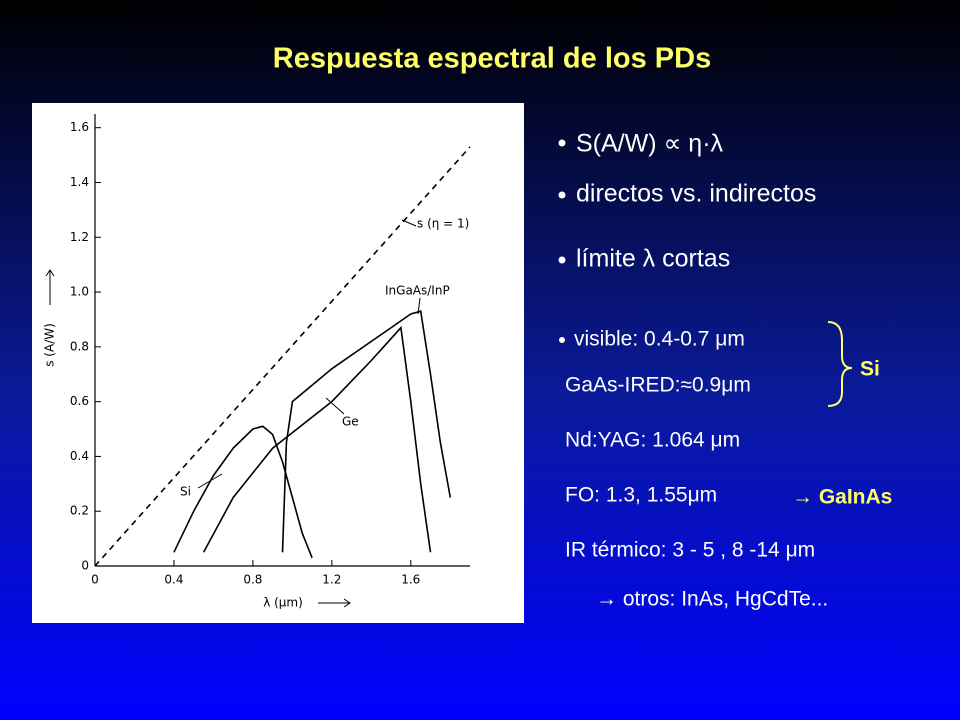 The height and width of the screenshot is (725, 960). I want to click on text-line: Nd:YAG: 1.064 μm, so click(652, 440).